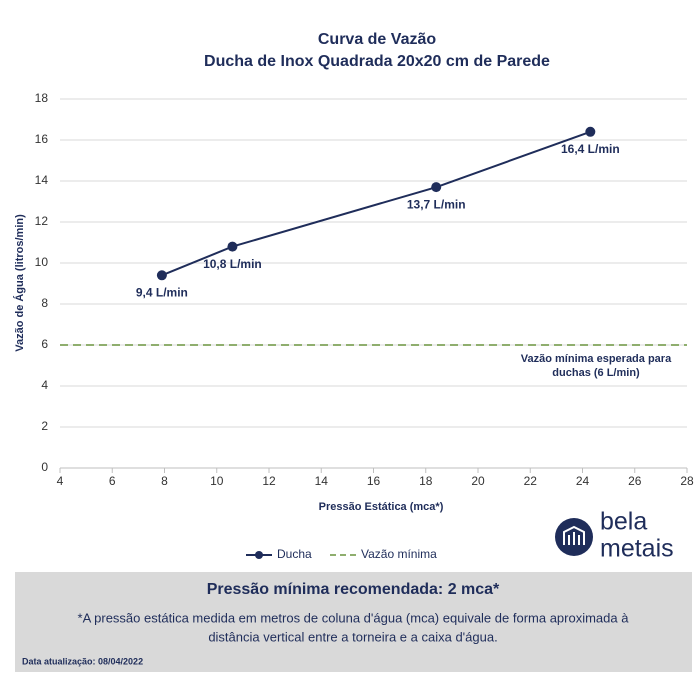  I want to click on x-tick-label: 12, so click(269, 481).